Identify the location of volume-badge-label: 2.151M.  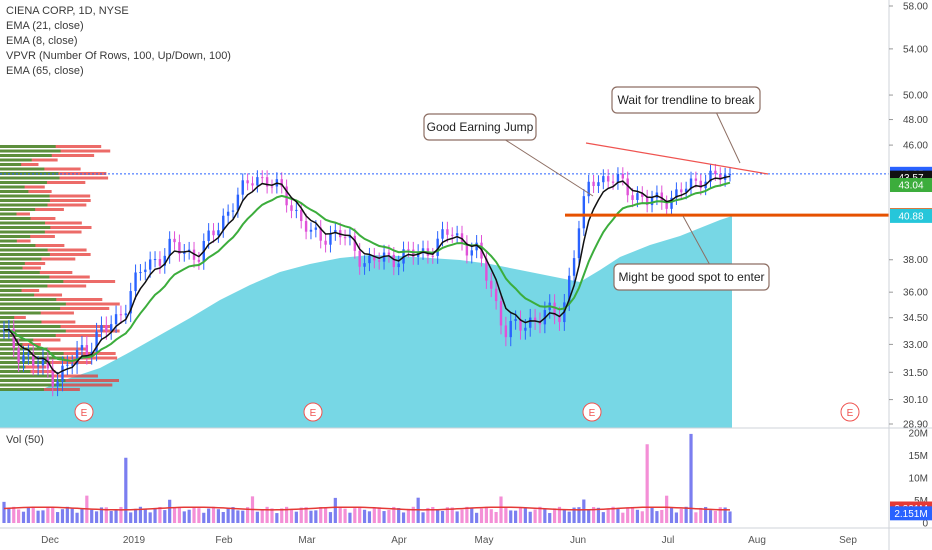
(910, 514).